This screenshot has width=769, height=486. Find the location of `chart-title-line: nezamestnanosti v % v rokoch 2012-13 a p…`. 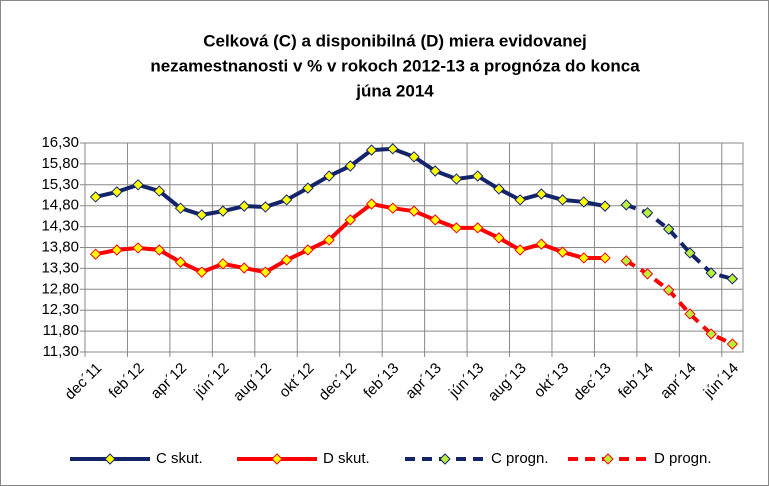

chart-title-line: nezamestnanosti v % v rokoch 2012-13 a p… is located at coordinates (395, 65).